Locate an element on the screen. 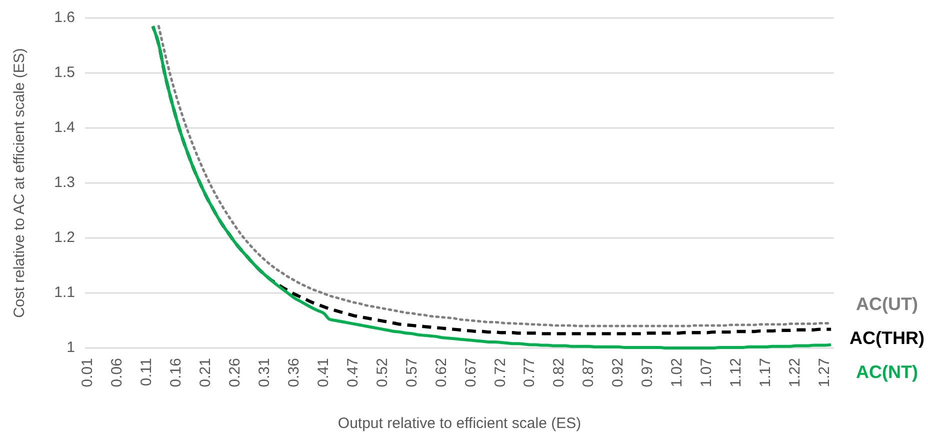 The image size is (928, 438). x-tick-label: 0.21 is located at coordinates (205, 373).